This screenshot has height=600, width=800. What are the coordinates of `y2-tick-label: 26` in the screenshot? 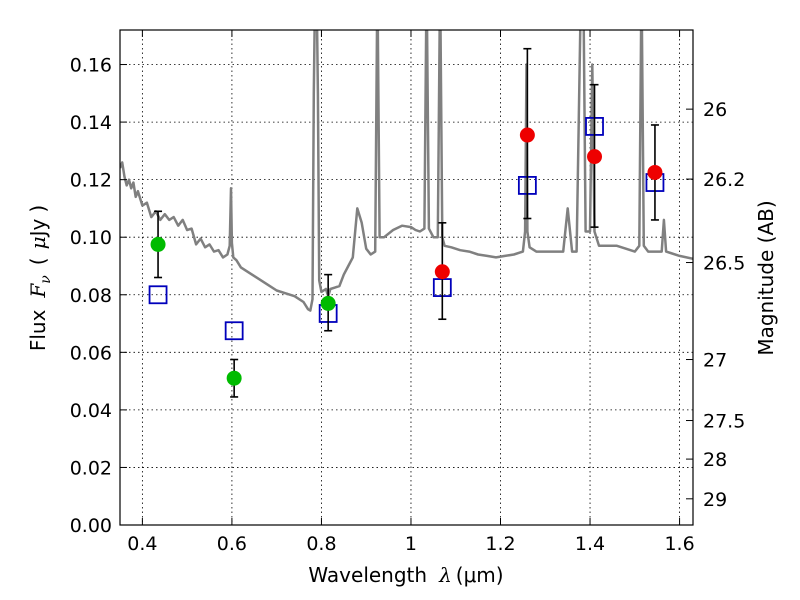 It's located at (715, 110).